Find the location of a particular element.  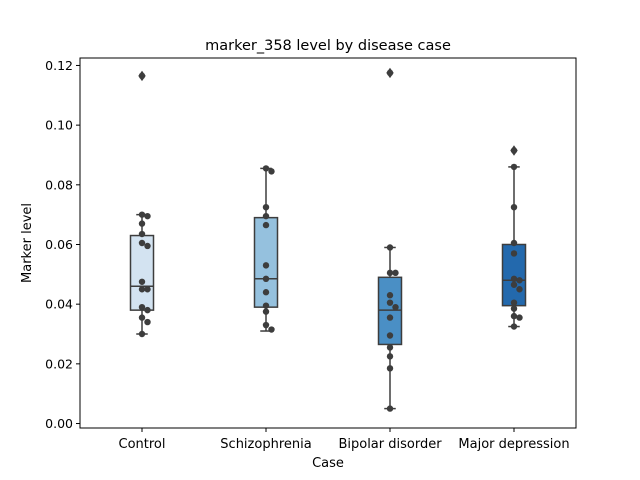

y-tick-label: 0.06 is located at coordinates (59, 244).